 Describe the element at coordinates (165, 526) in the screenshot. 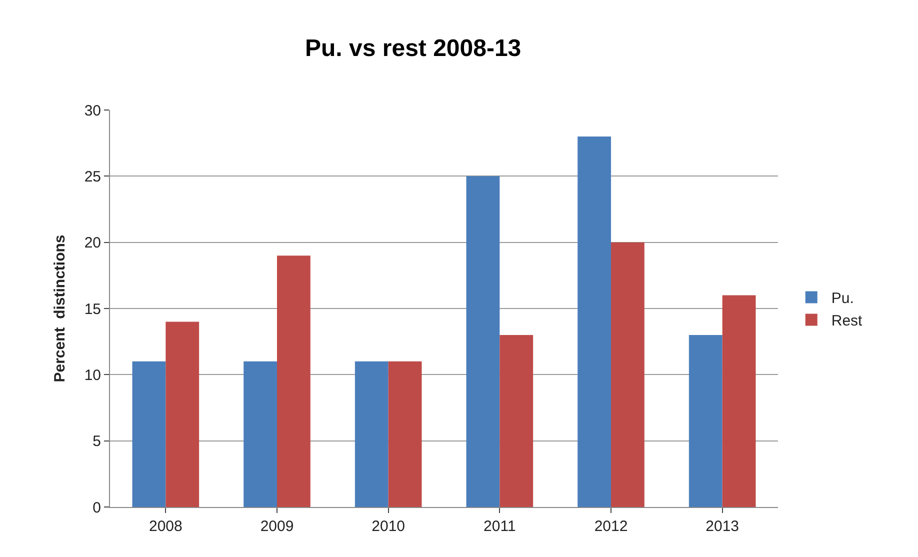

I see `x-tick-label: 2008` at that location.